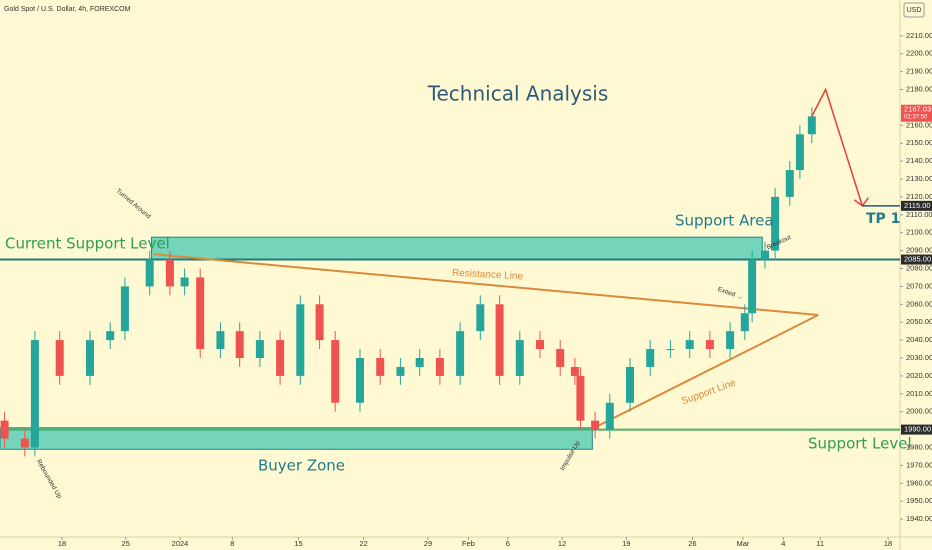 This screenshot has width=932, height=550. What do you see at coordinates (919, 303) in the screenshot?
I see `y-tick-label: 2060.00` at bounding box center [919, 303].